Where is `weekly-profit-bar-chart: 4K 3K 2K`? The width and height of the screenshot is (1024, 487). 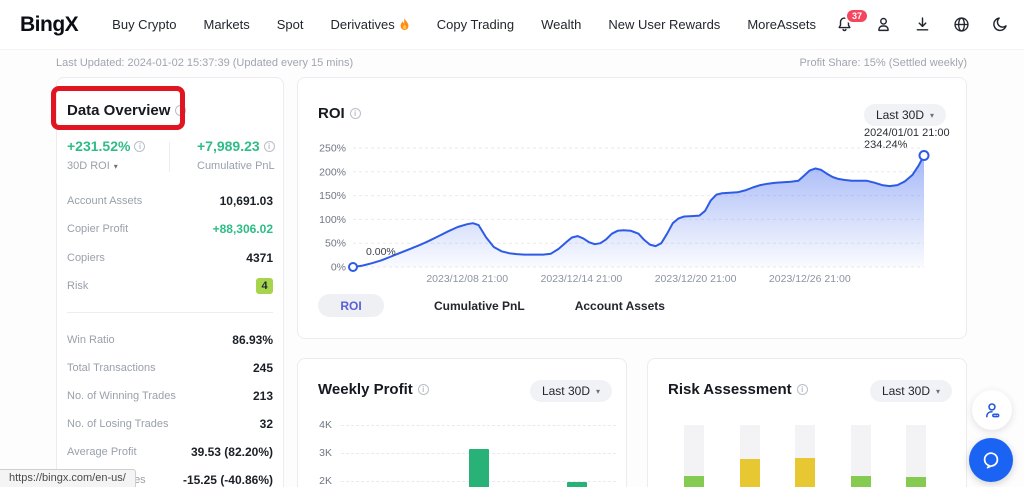 weekly-profit-bar-chart: 4K 3K 2K is located at coordinates (462, 423).